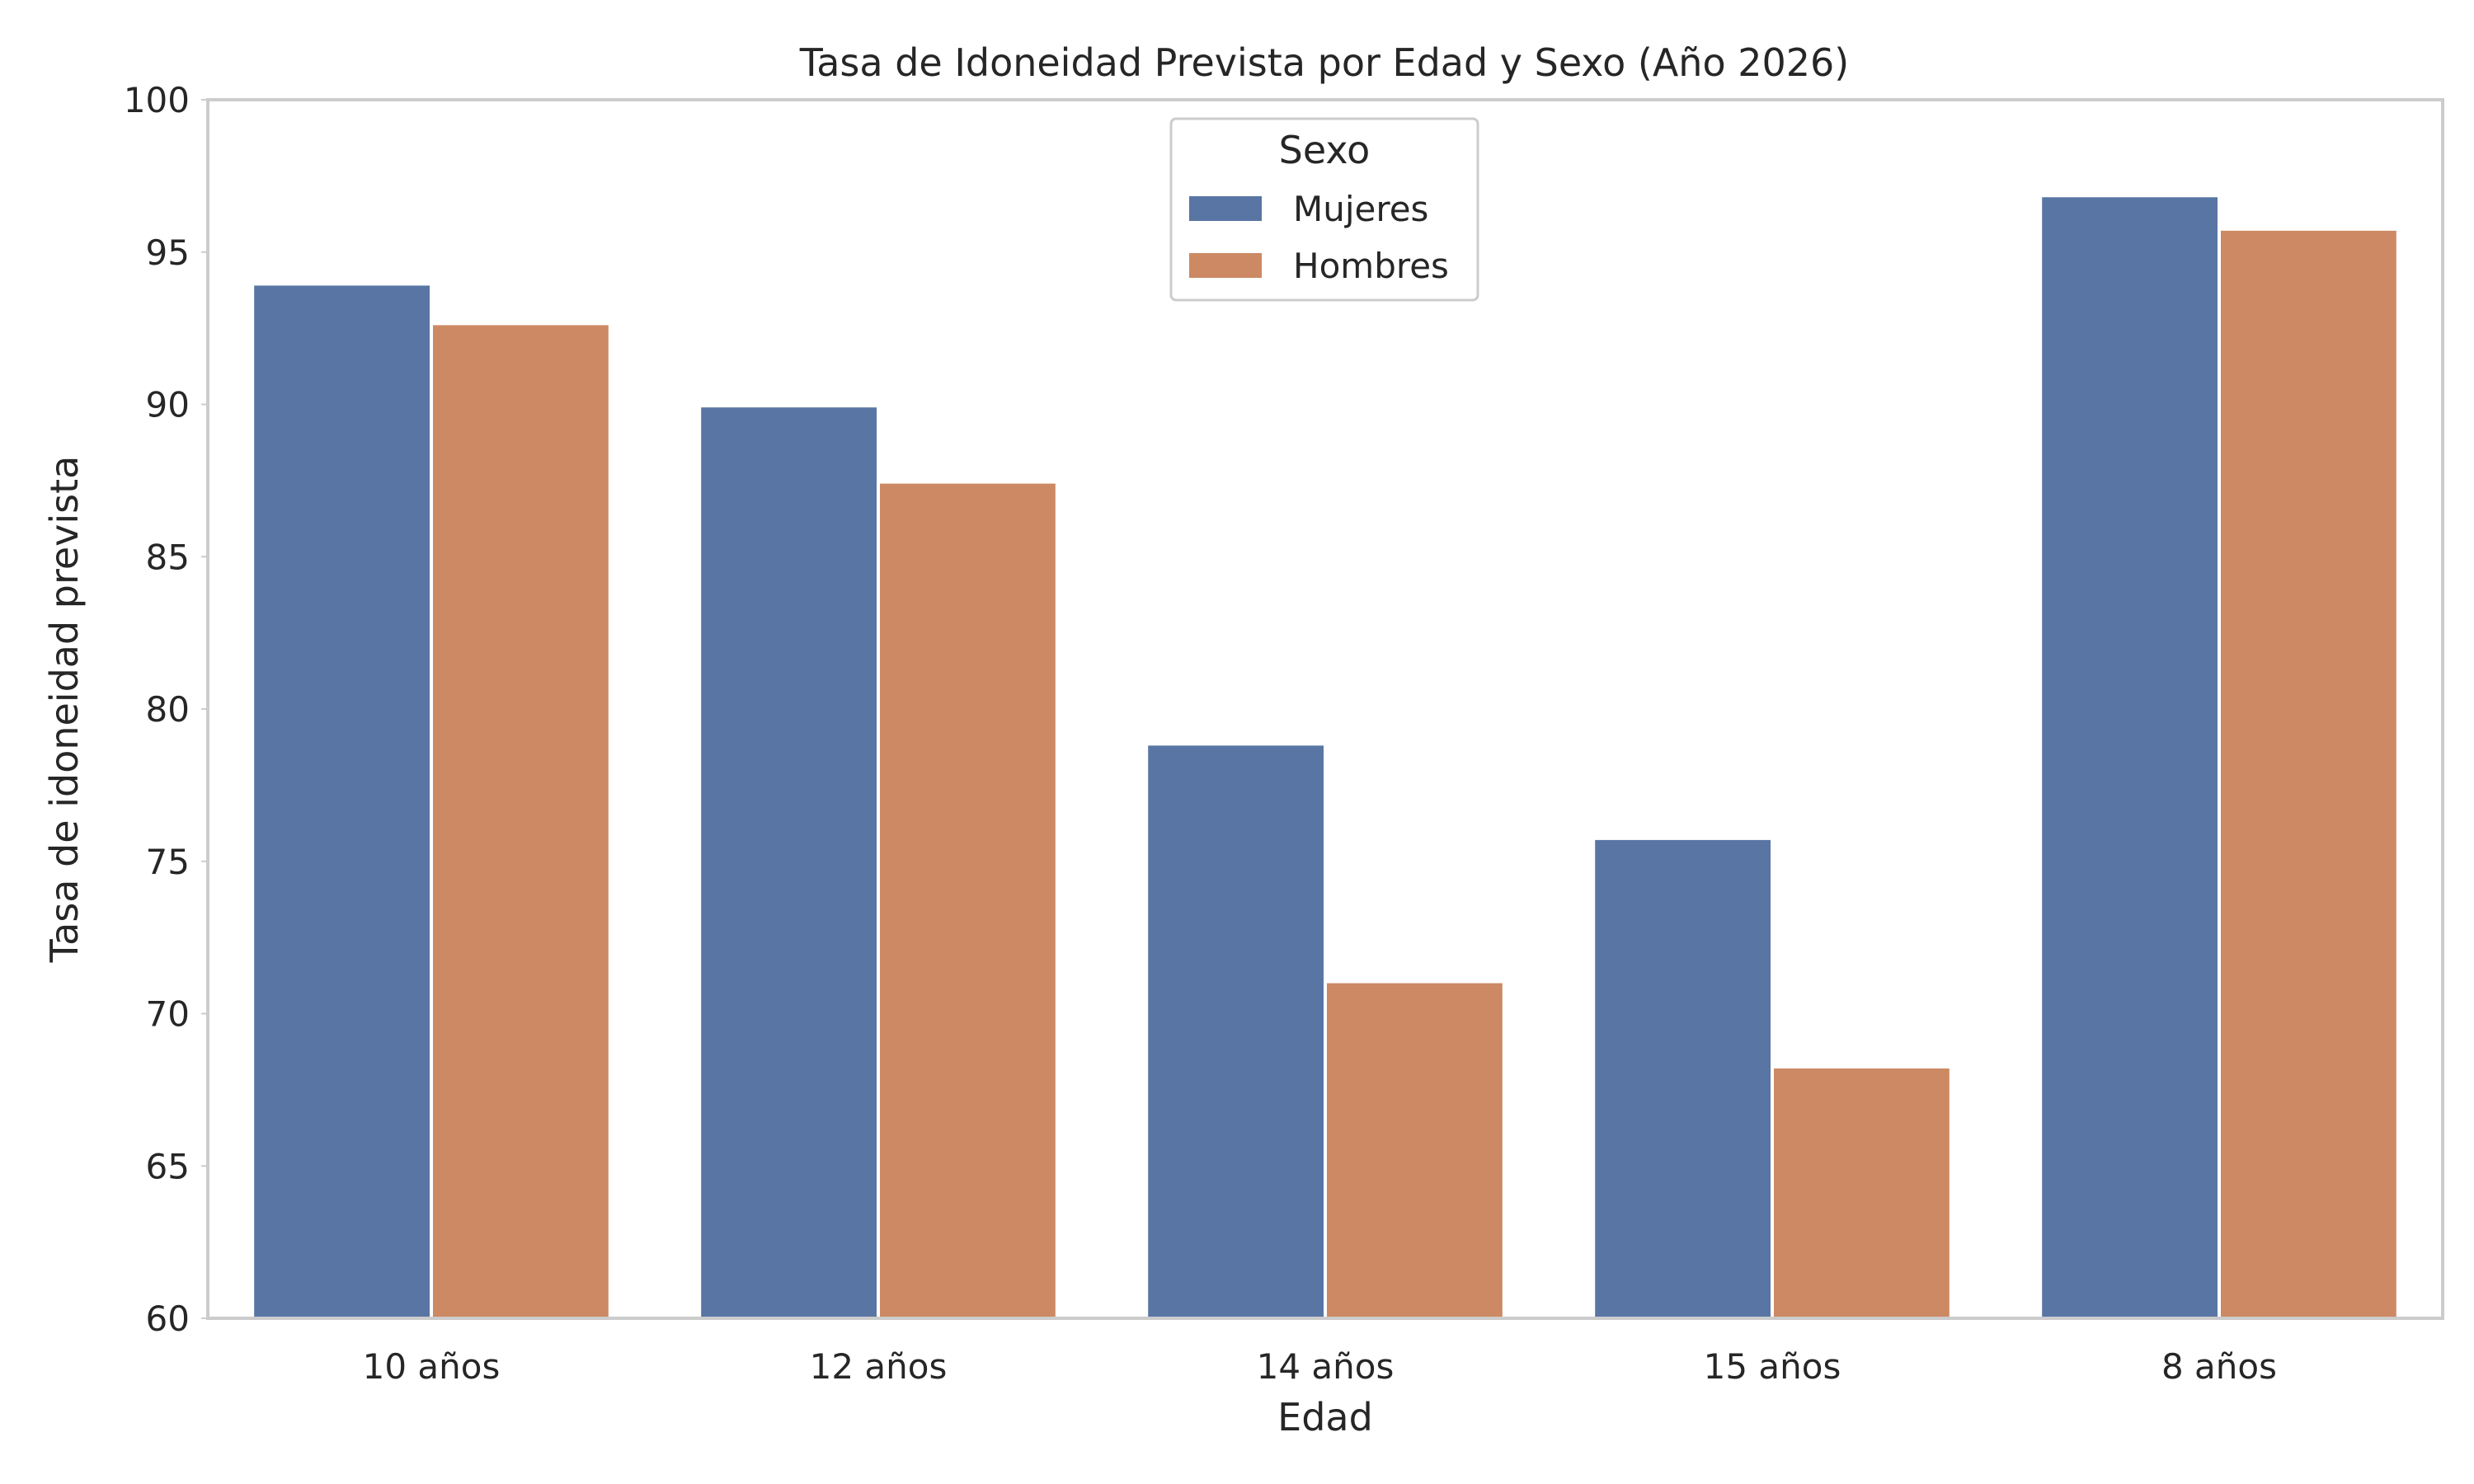 This screenshot has width=2474, height=1484. I want to click on y-axis-label: Tasa de idoneidad prevista, so click(64, 710).